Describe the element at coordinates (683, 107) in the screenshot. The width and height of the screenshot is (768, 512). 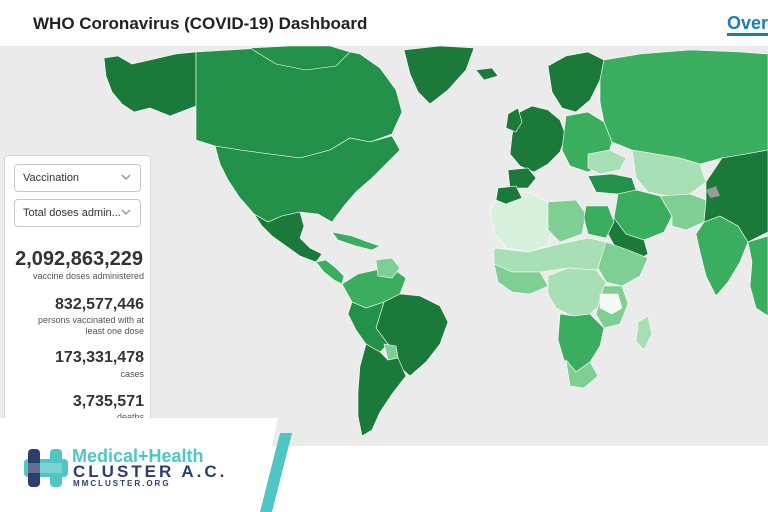
I see `region-russia` at that location.